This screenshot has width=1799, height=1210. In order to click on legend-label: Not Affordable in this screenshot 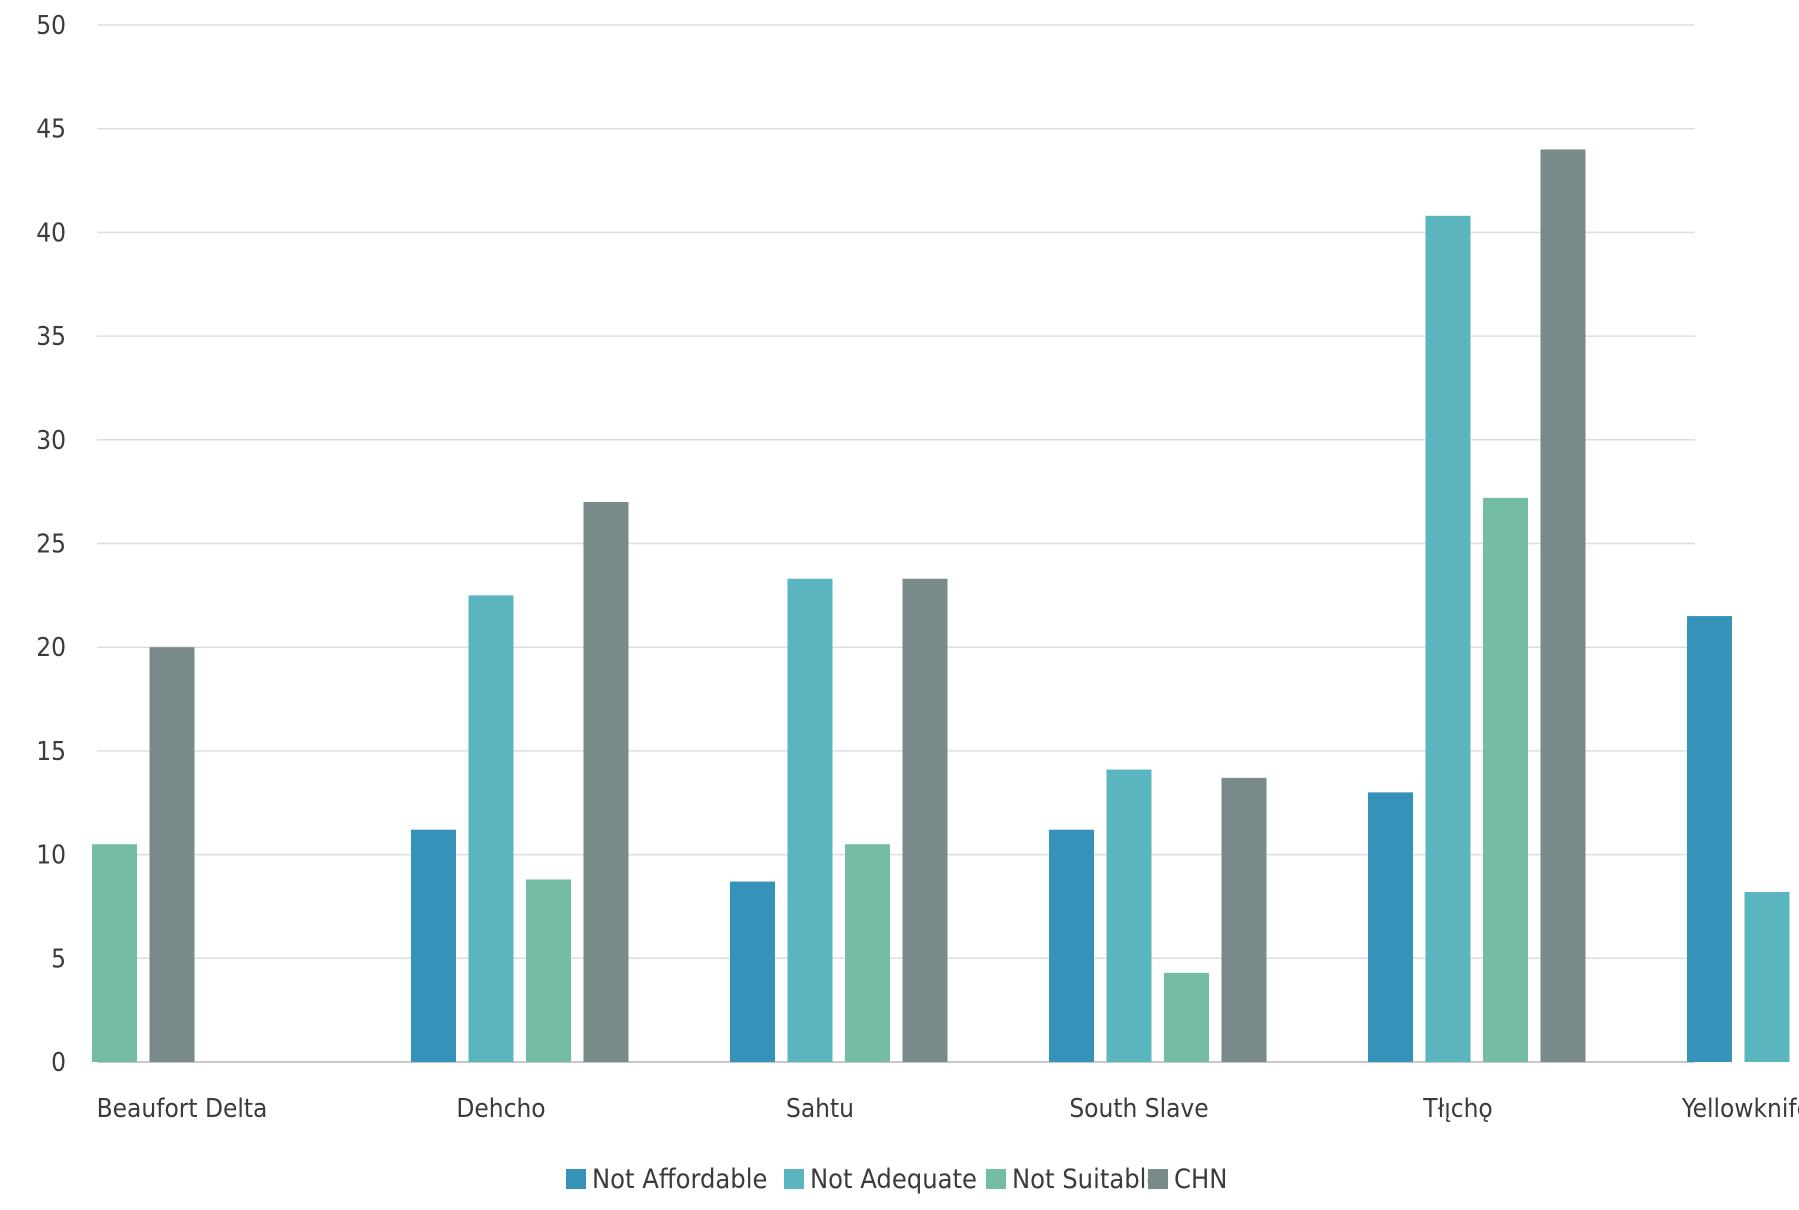, I will do `click(679, 1179)`.